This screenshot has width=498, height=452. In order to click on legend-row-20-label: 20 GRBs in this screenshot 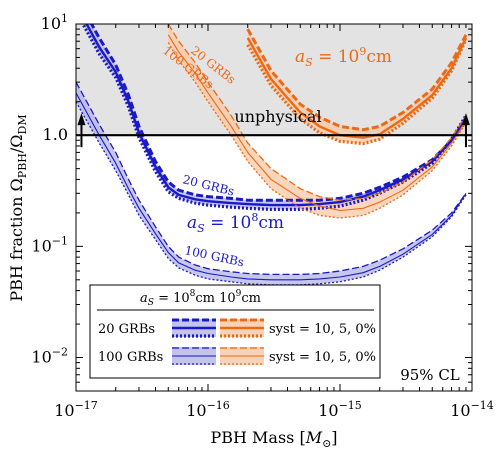, I will do `click(126, 329)`.